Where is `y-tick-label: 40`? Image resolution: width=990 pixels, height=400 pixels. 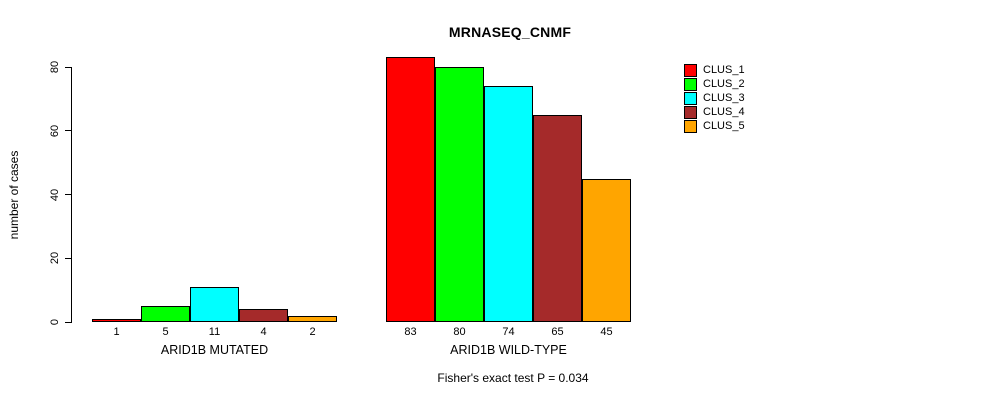
y-tick-label: 40 is located at coordinates (55, 194).